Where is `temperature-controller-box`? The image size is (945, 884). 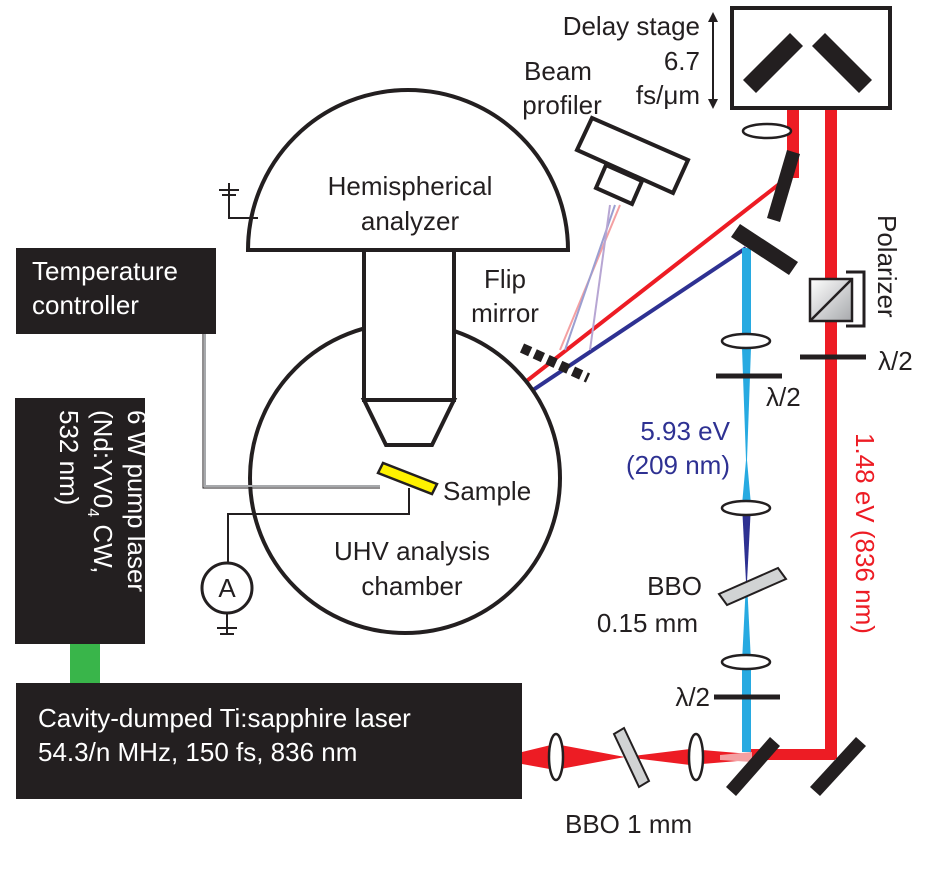
temperature-controller-box is located at coordinates (116, 291).